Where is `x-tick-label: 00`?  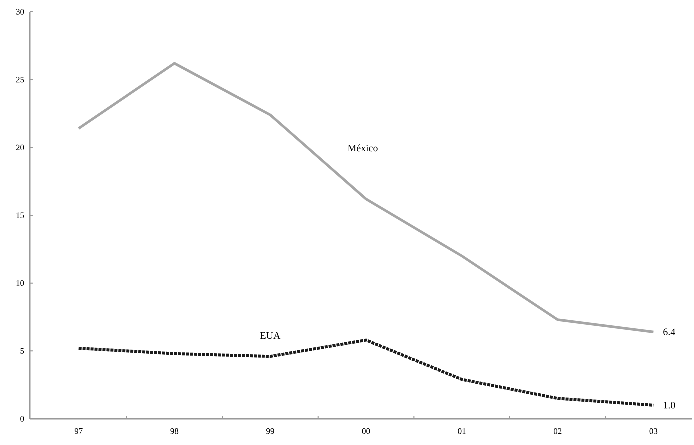 x-tick-label: 00 is located at coordinates (366, 431).